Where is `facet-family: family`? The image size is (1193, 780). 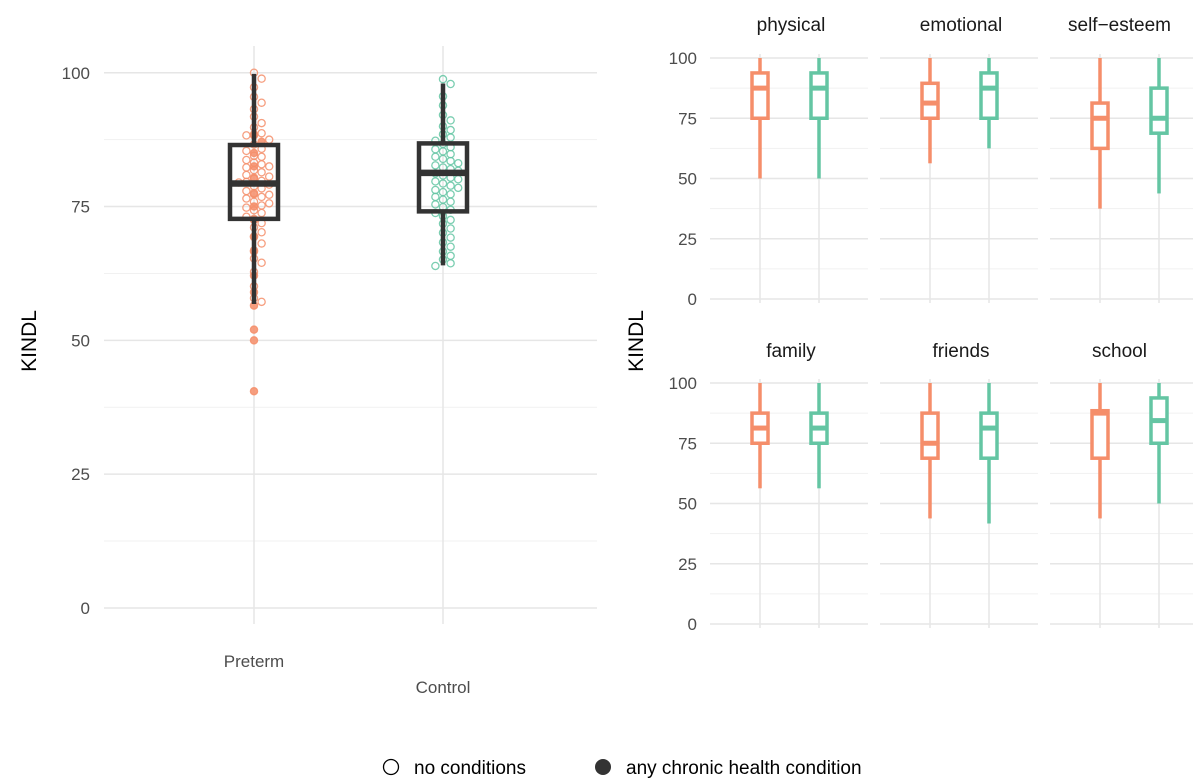
facet-family: family is located at coordinates (789, 484).